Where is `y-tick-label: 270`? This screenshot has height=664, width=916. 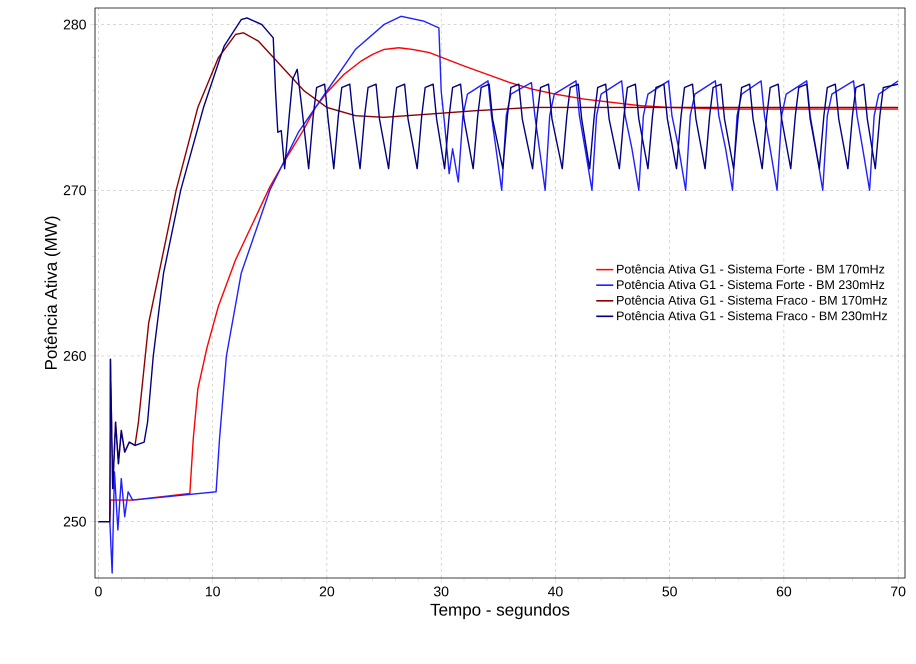 y-tick-label: 270 is located at coordinates (75, 190).